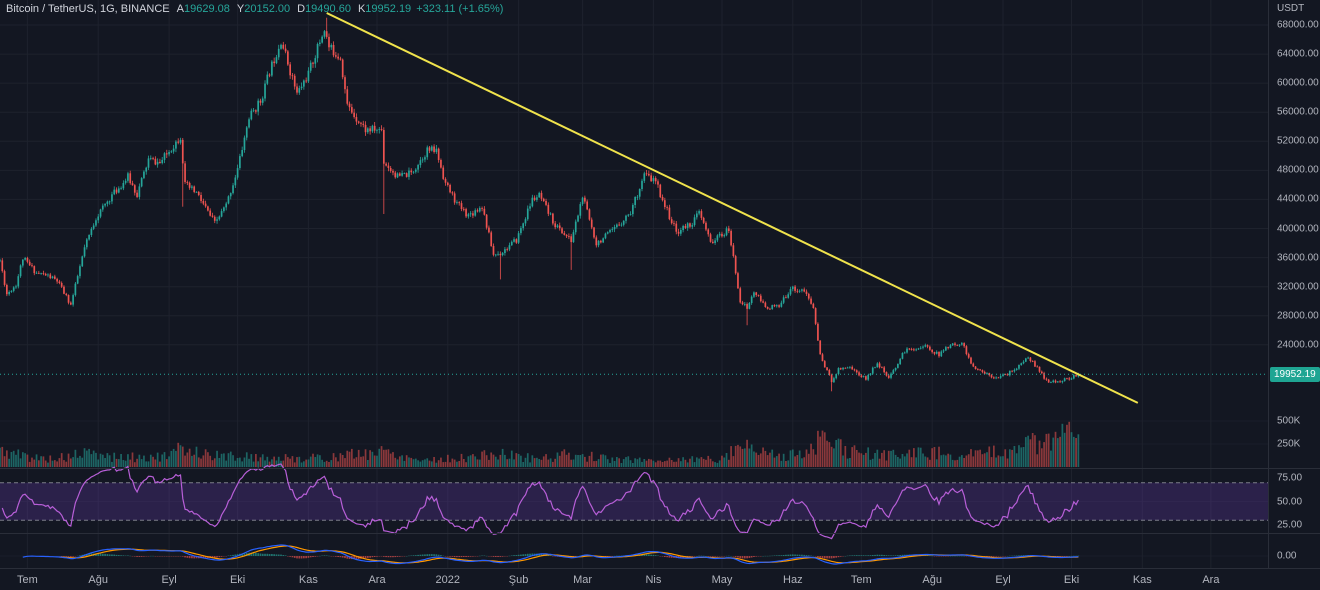  What do you see at coordinates (1298, 316) in the screenshot?
I see `price-axis-label: 28000.00` at bounding box center [1298, 316].